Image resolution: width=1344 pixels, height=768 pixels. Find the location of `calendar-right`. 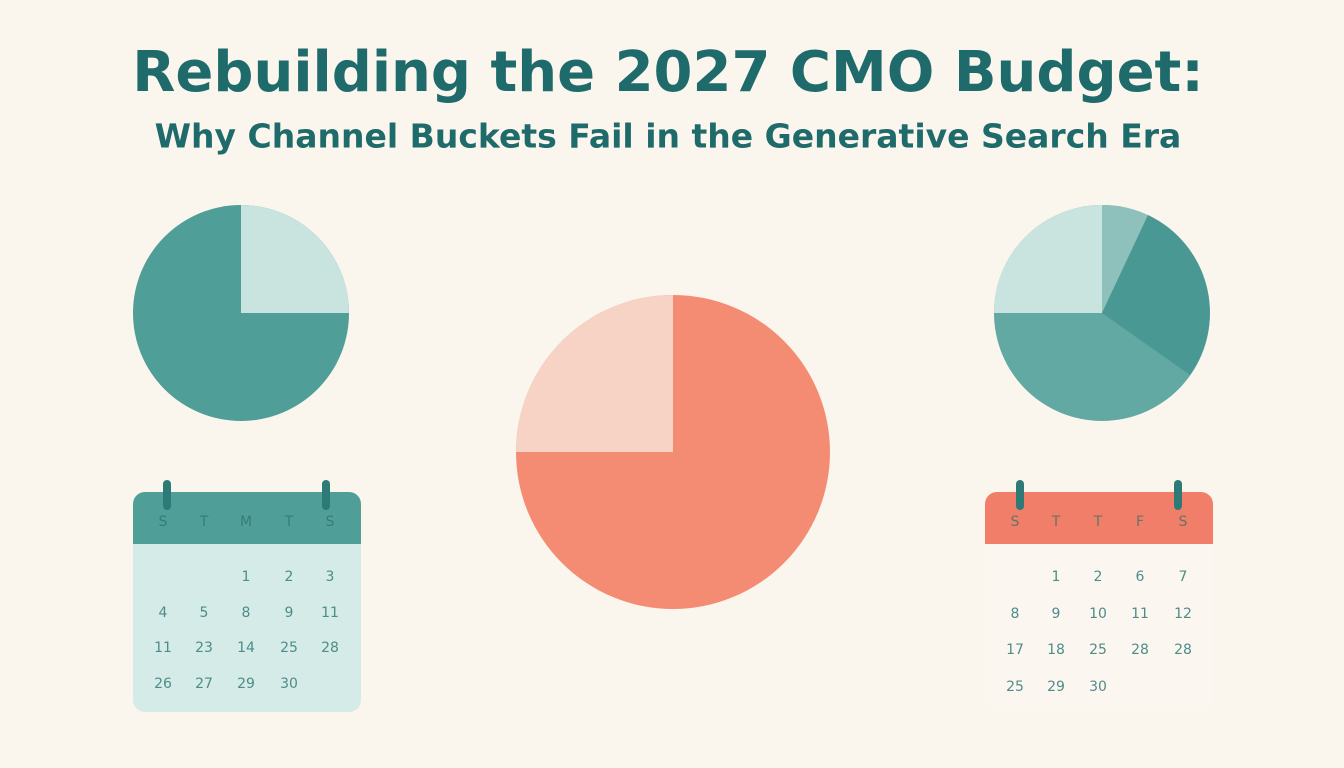

calendar-right is located at coordinates (1099, 596).